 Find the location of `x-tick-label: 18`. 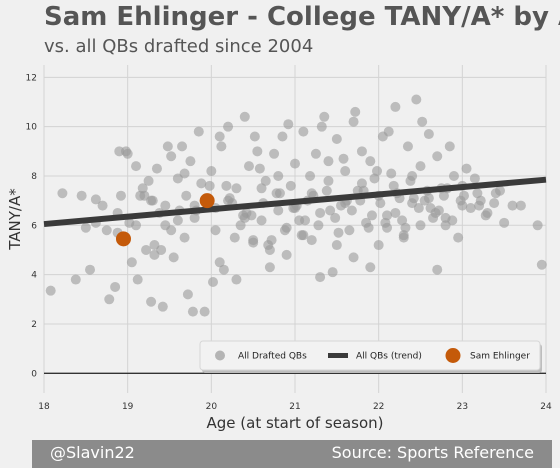

x-tick-label: 18 is located at coordinates (44, 407).